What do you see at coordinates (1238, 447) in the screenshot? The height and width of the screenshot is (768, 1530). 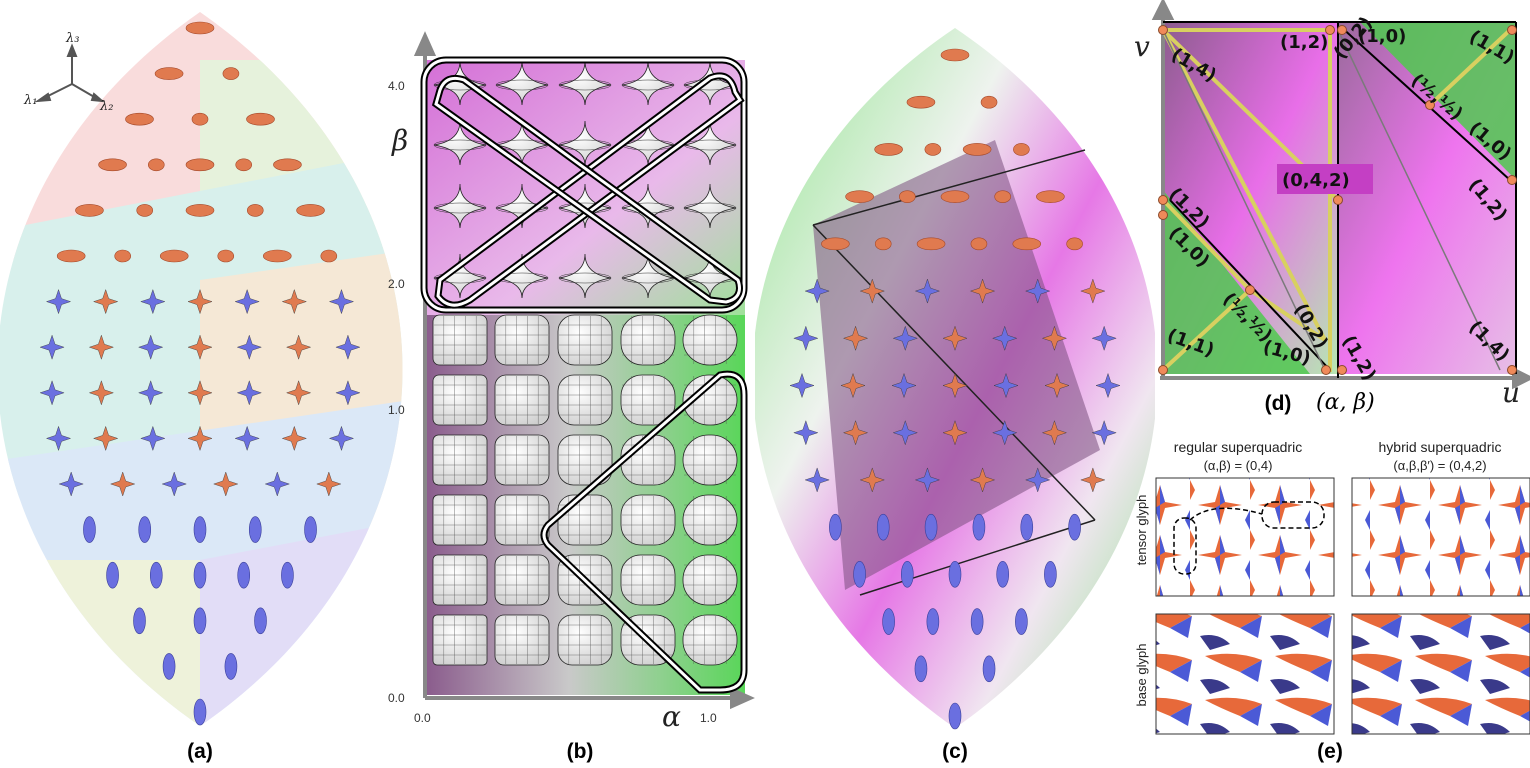 I see `e-col1-title: regular superquadric` at bounding box center [1238, 447].